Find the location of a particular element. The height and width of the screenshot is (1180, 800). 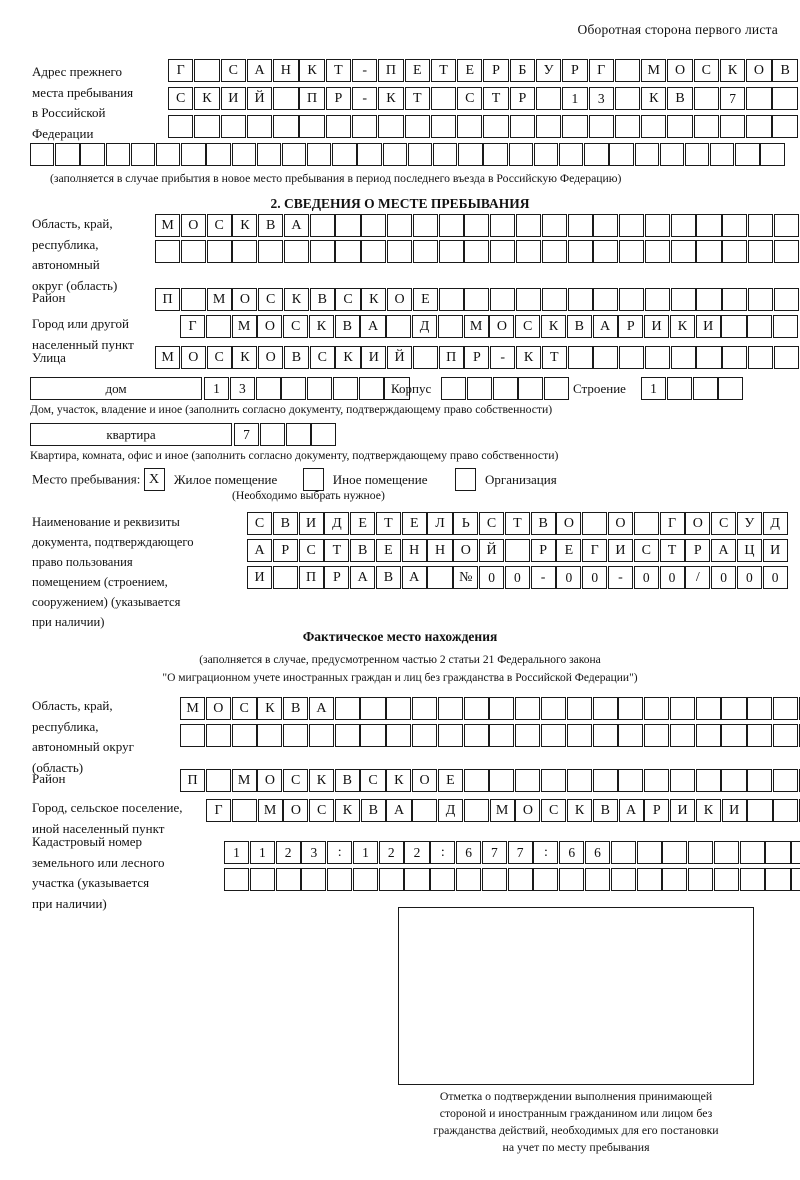

city-cell-9: Д is located at coordinates (425, 326).